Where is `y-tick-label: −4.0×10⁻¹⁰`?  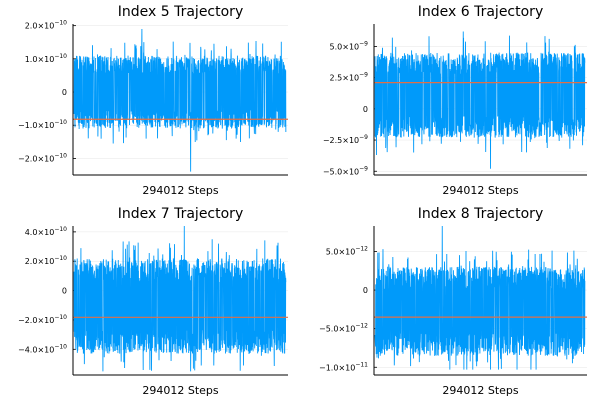 y-tick-label: −4.0×10⁻¹⁰ is located at coordinates (42, 348).